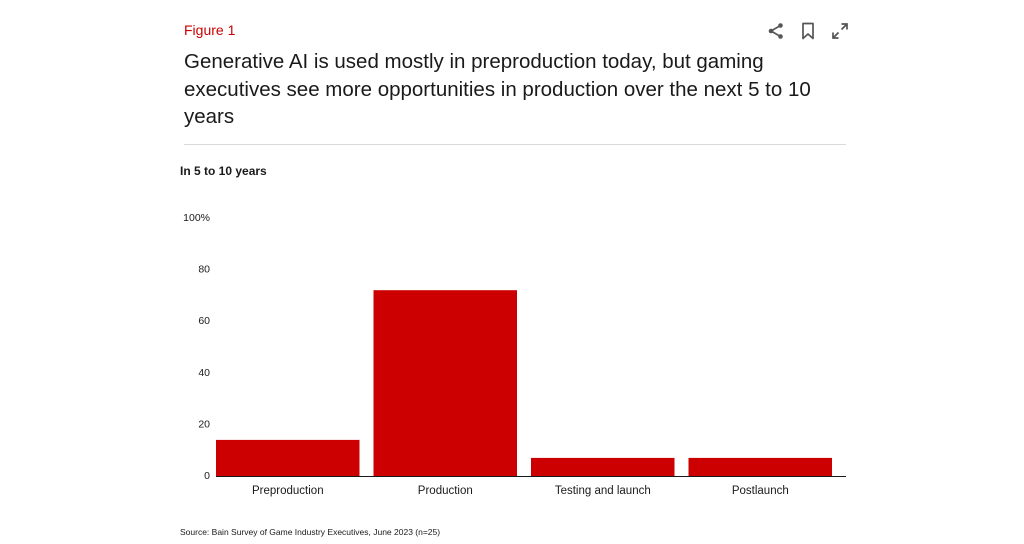 The height and width of the screenshot is (544, 1024). What do you see at coordinates (760, 491) in the screenshot?
I see `x-tick-label: Postlaunch` at bounding box center [760, 491].